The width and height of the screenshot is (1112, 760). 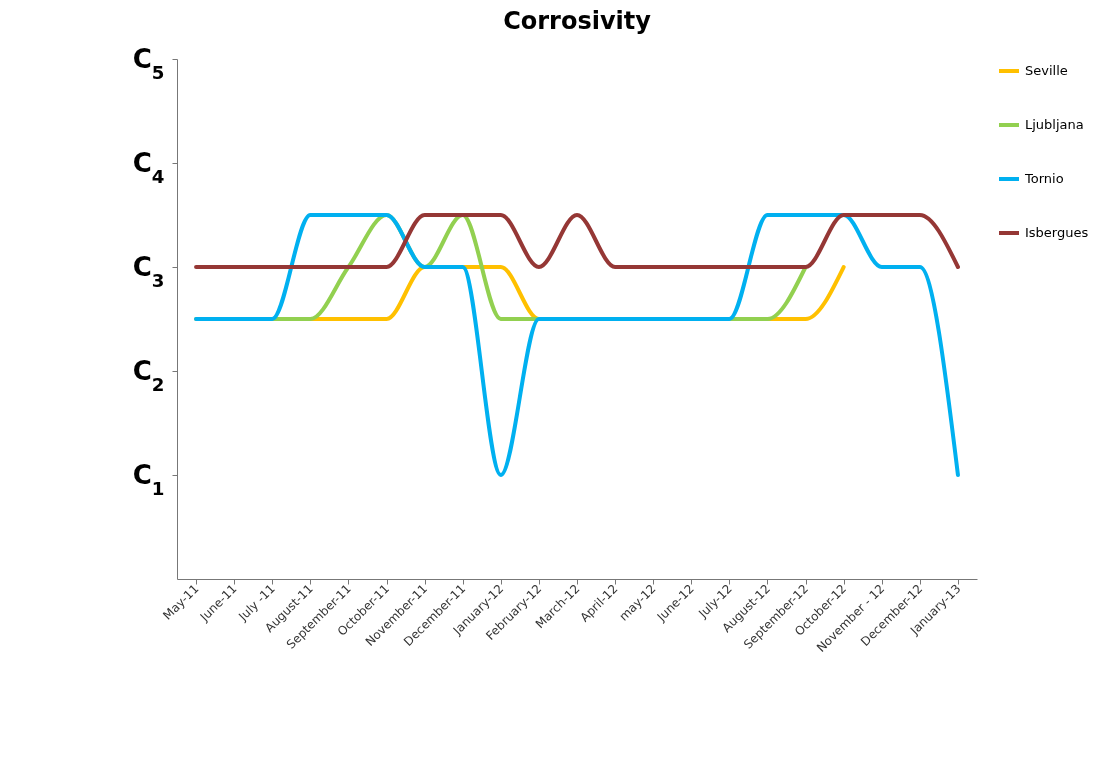 What do you see at coordinates (1046, 70) in the screenshot?
I see `legend-label: Seville` at bounding box center [1046, 70].